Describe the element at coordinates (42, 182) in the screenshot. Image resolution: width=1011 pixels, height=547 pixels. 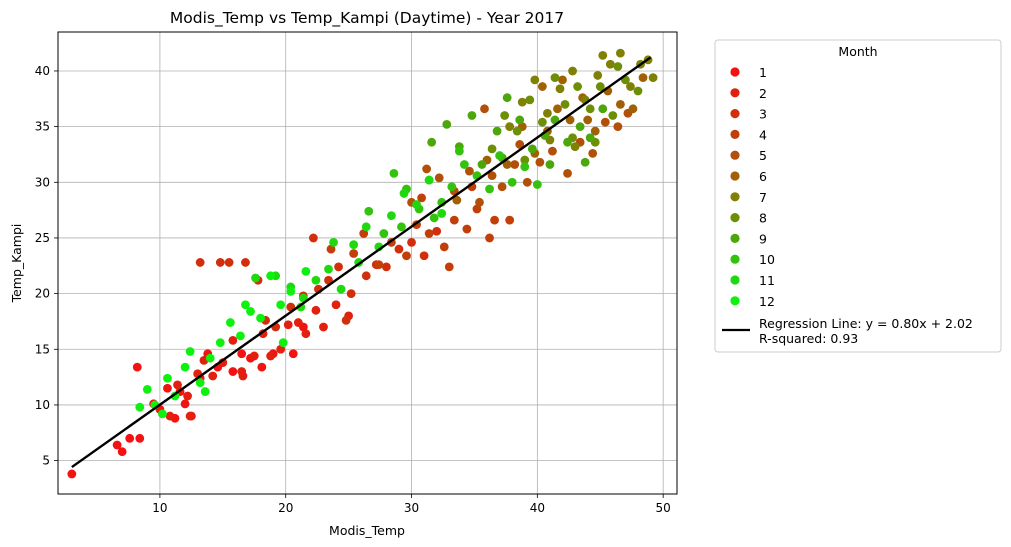
I see `y-tick-label: 30` at that location.